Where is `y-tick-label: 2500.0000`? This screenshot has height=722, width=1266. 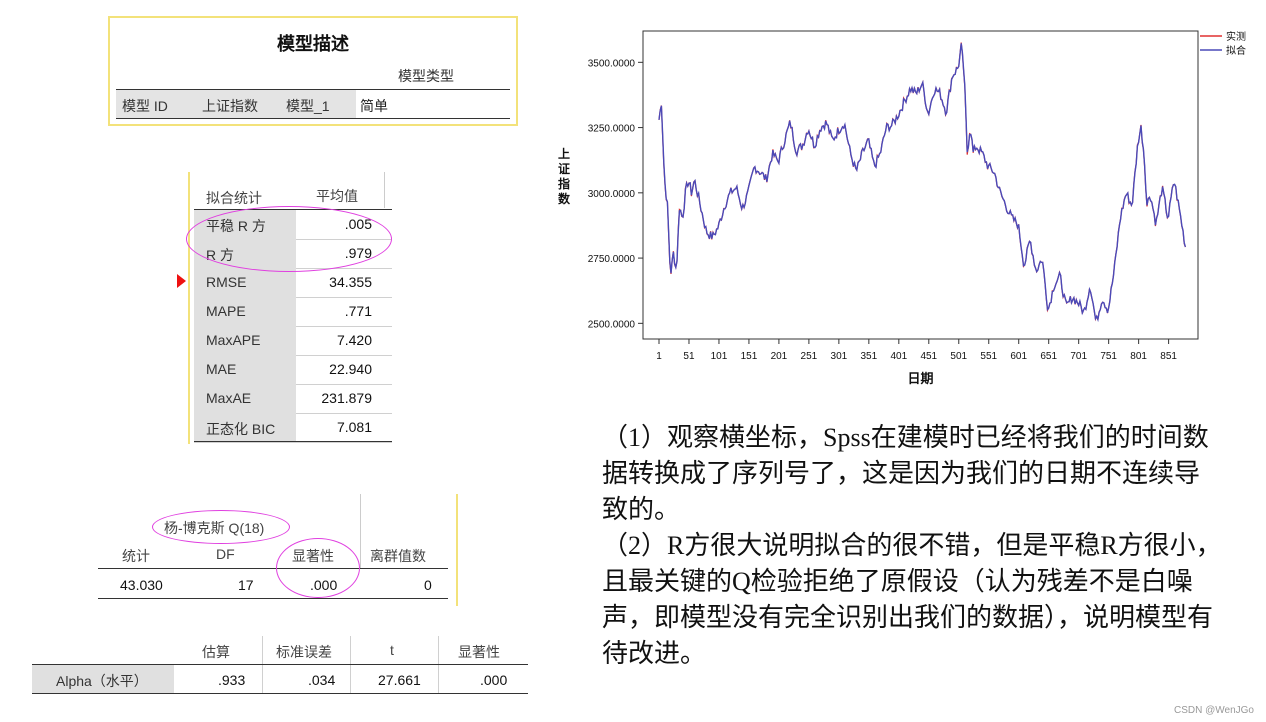 y-tick-label: 2500.0000 is located at coordinates (612, 324).